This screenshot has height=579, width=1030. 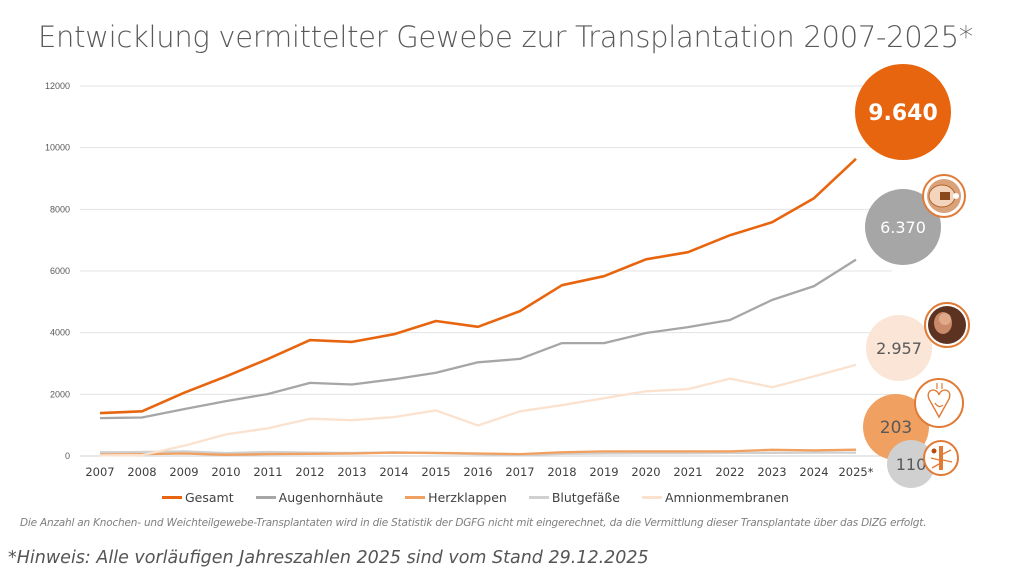 I want to click on x-tick-label: 2008, so click(x=141, y=472).